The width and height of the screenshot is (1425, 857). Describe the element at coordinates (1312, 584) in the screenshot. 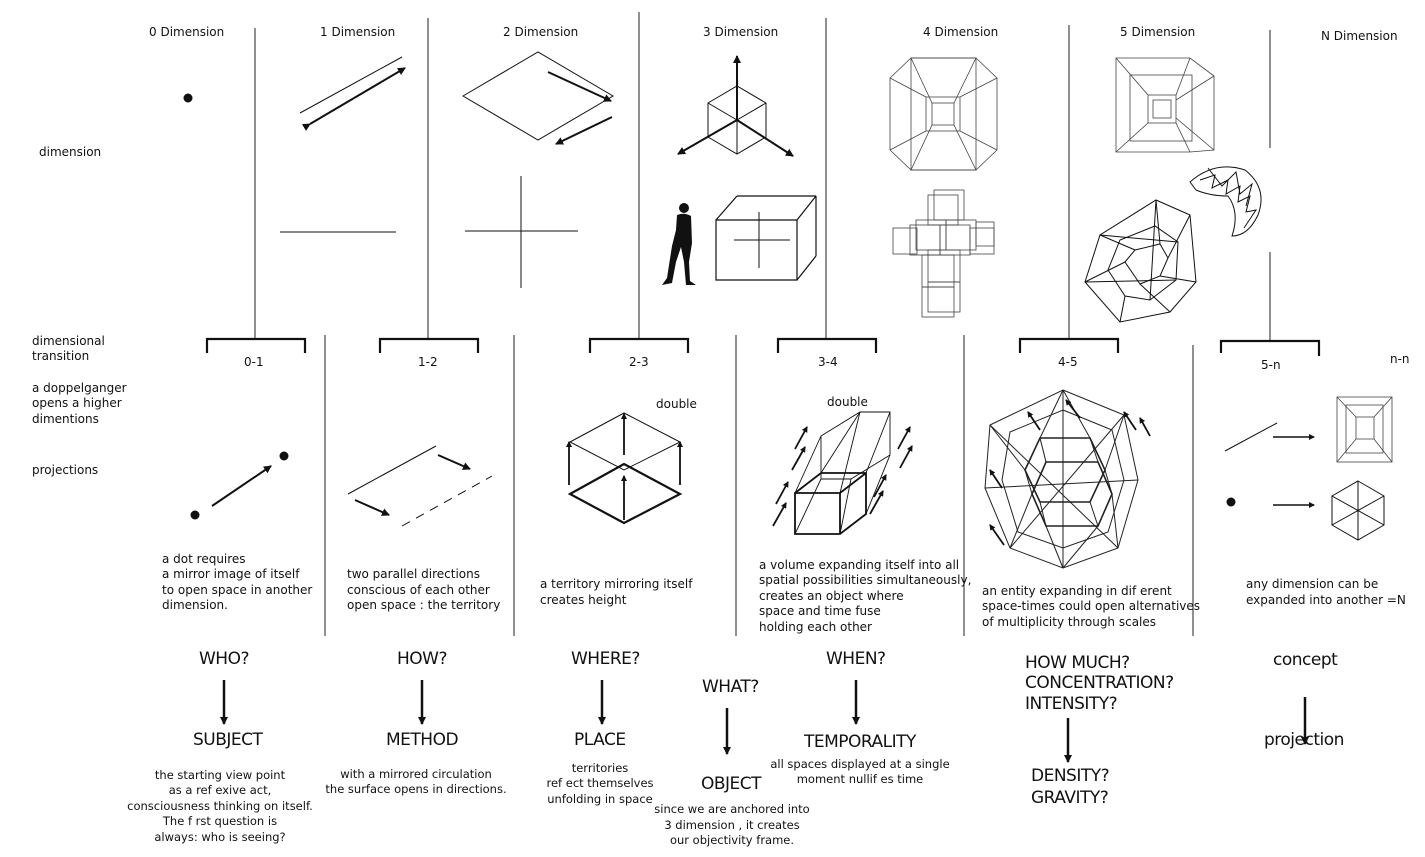

I see `caption-5-n-line-1: any dimension can be` at that location.